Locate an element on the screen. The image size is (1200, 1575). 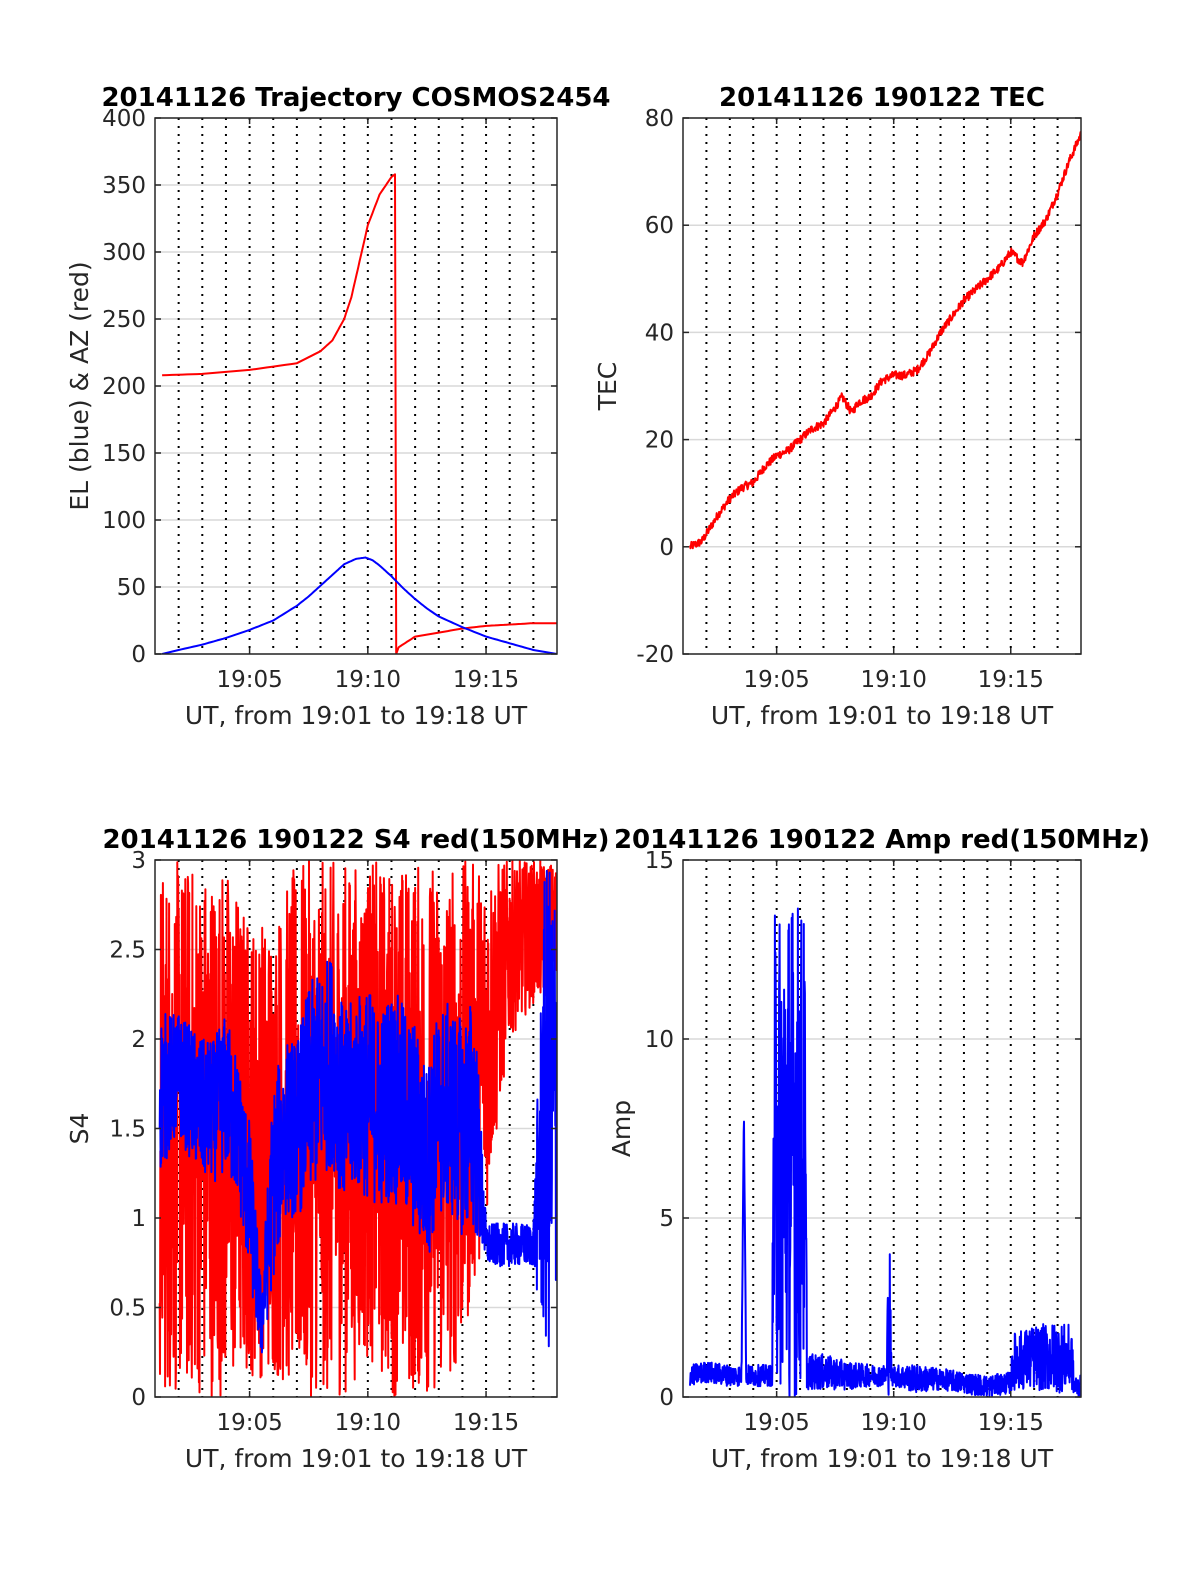
y-axis-label: S4 is located at coordinates (79, 1129).